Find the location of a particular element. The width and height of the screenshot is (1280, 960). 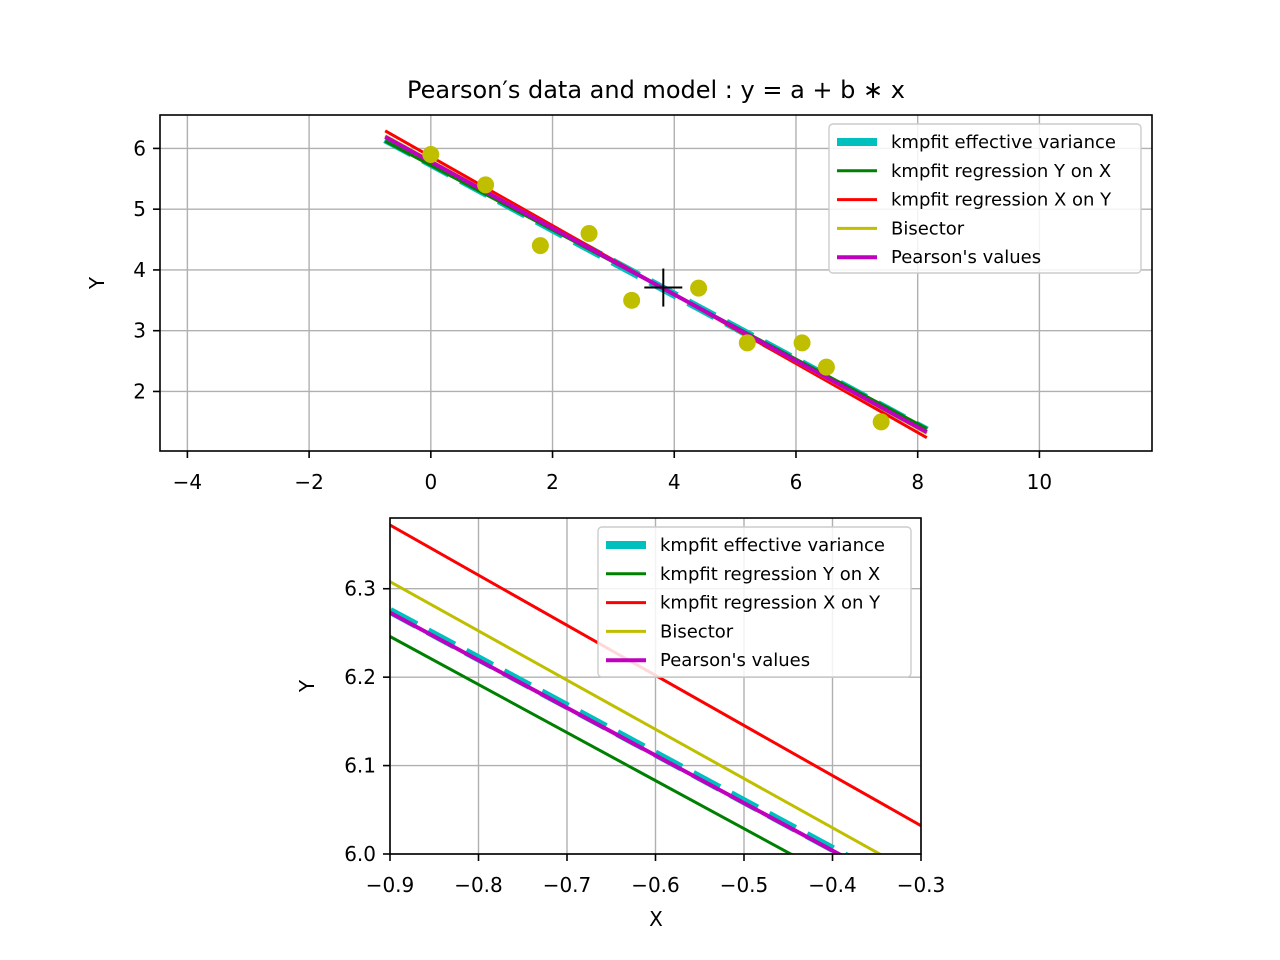

bottom-plot-y-ticks: 6.0 6.1 6.2 6.3 is located at coordinates (367, 721).